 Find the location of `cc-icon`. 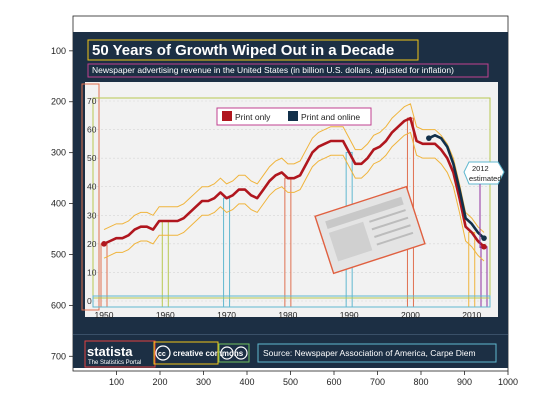

cc-icon is located at coordinates (163, 353).